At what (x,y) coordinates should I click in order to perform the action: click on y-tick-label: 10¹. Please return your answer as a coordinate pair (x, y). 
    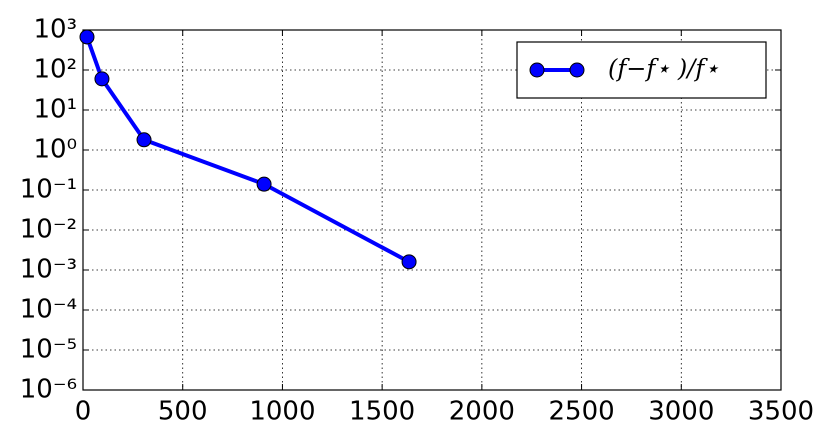
    Looking at the image, I should click on (55, 110).